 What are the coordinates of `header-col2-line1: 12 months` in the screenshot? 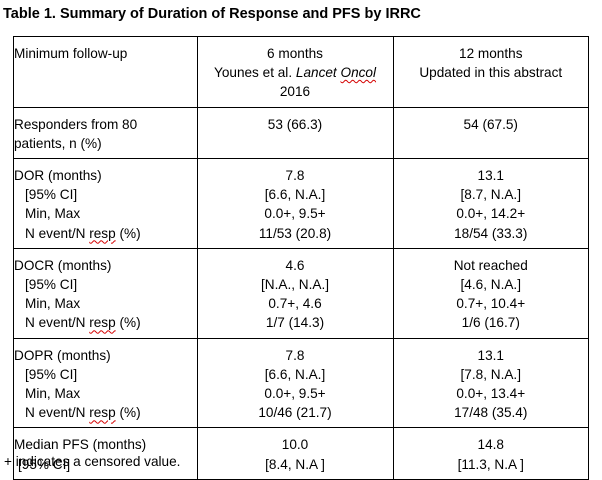 It's located at (491, 53).